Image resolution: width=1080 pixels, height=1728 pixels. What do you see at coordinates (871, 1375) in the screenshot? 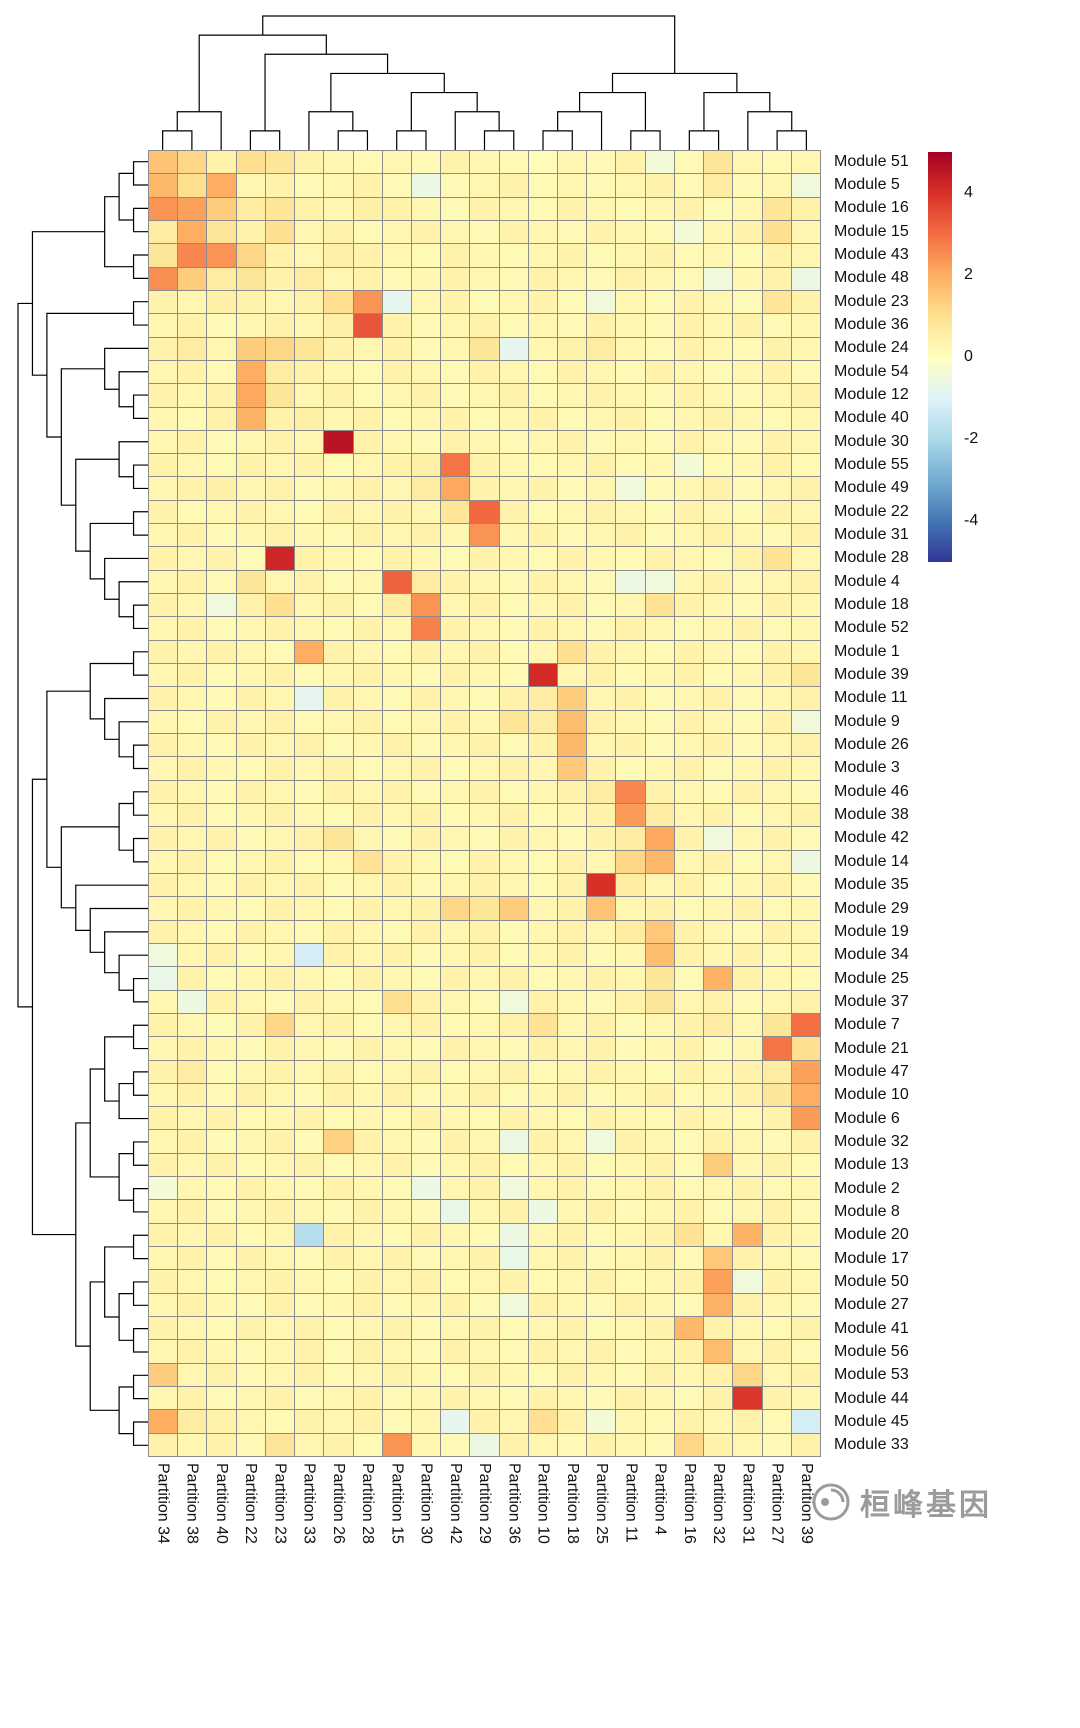
I see `row-label: Module 53` at bounding box center [871, 1375].